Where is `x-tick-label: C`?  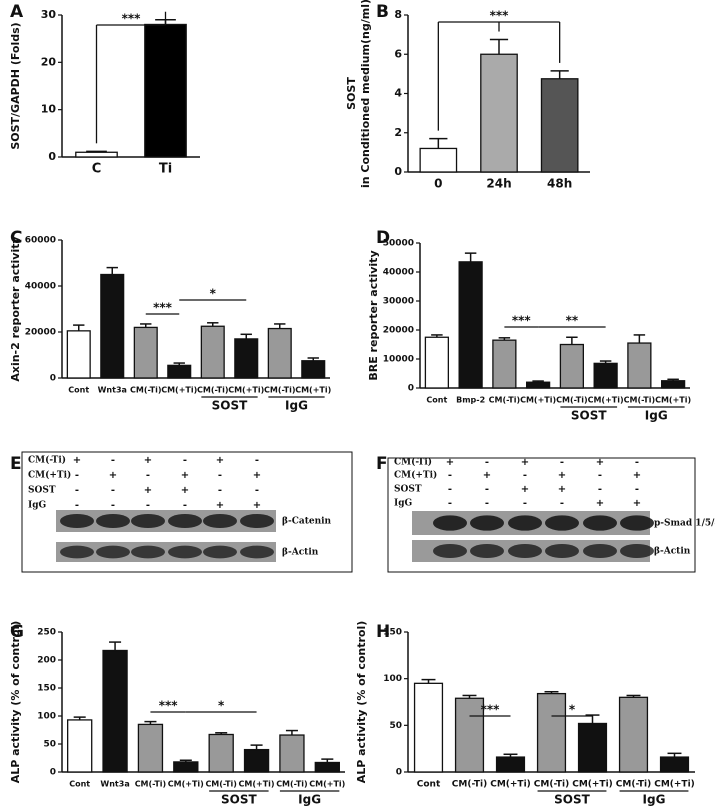 x-tick-label: C is located at coordinates (97, 169).